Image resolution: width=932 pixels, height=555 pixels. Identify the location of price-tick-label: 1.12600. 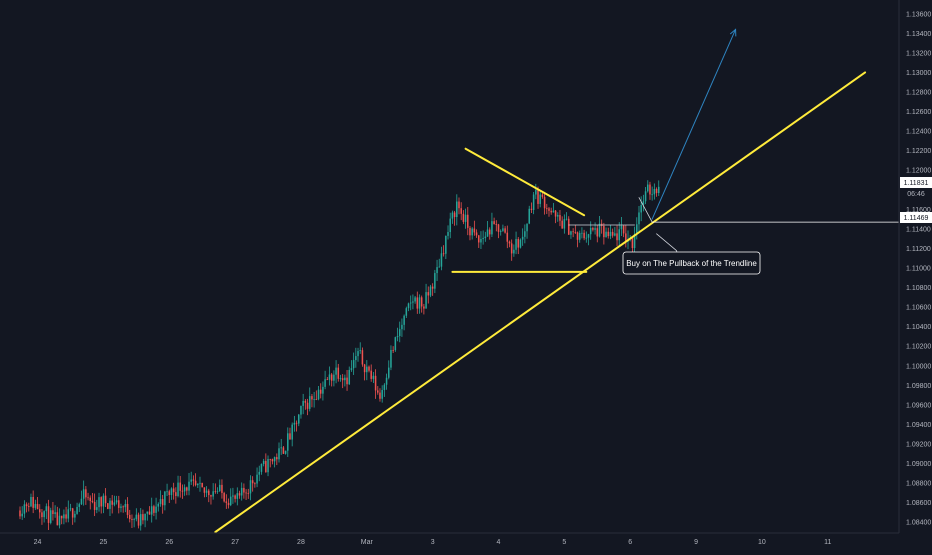
(918, 112).